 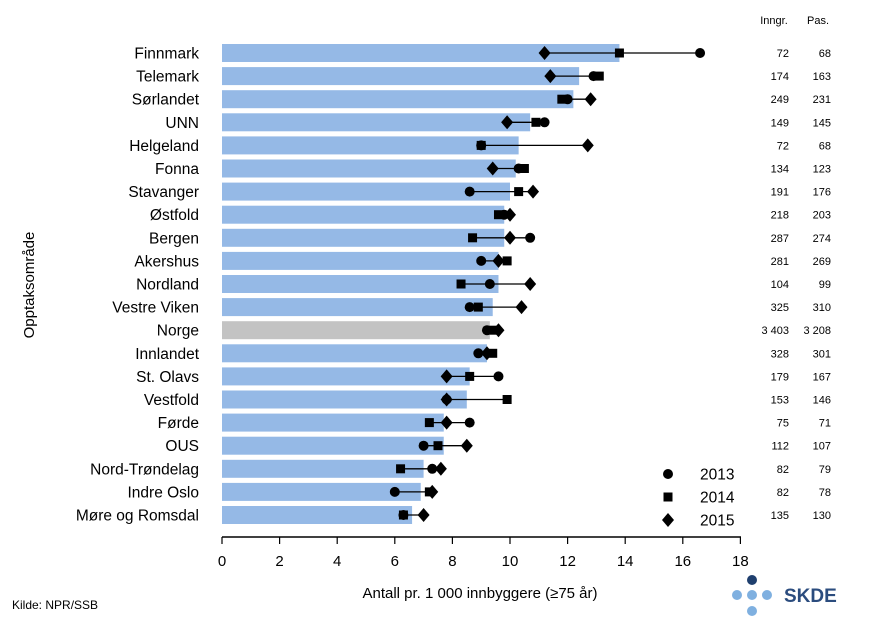 I want to click on source-note: Kilde: NPR/SSB, so click(x=55, y=605).